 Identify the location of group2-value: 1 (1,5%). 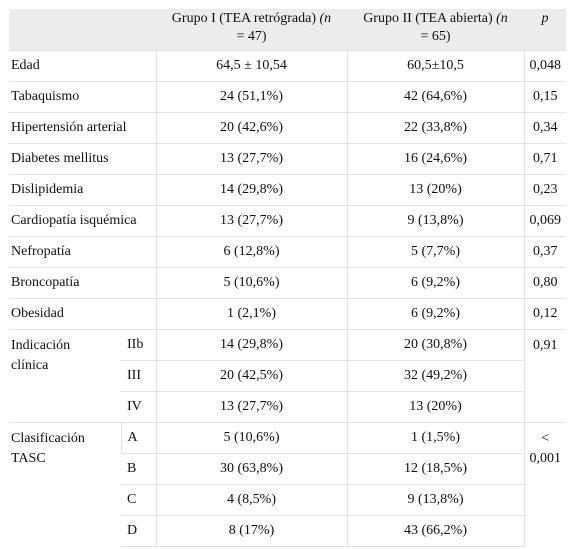
(435, 438).